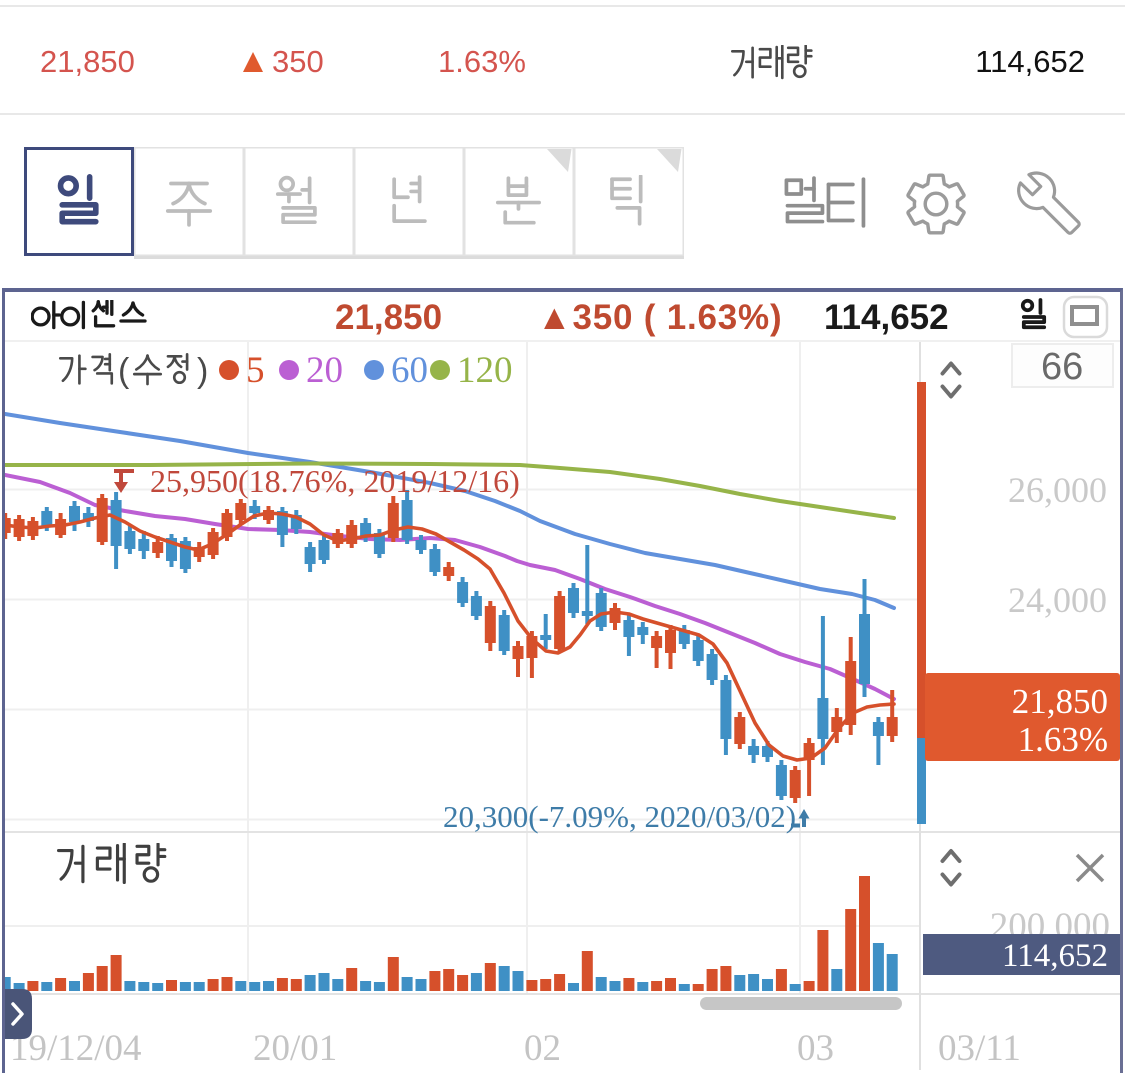 The height and width of the screenshot is (1073, 1125). Describe the element at coordinates (979, 1048) in the screenshot. I see `svg-text: 03/11` at that location.